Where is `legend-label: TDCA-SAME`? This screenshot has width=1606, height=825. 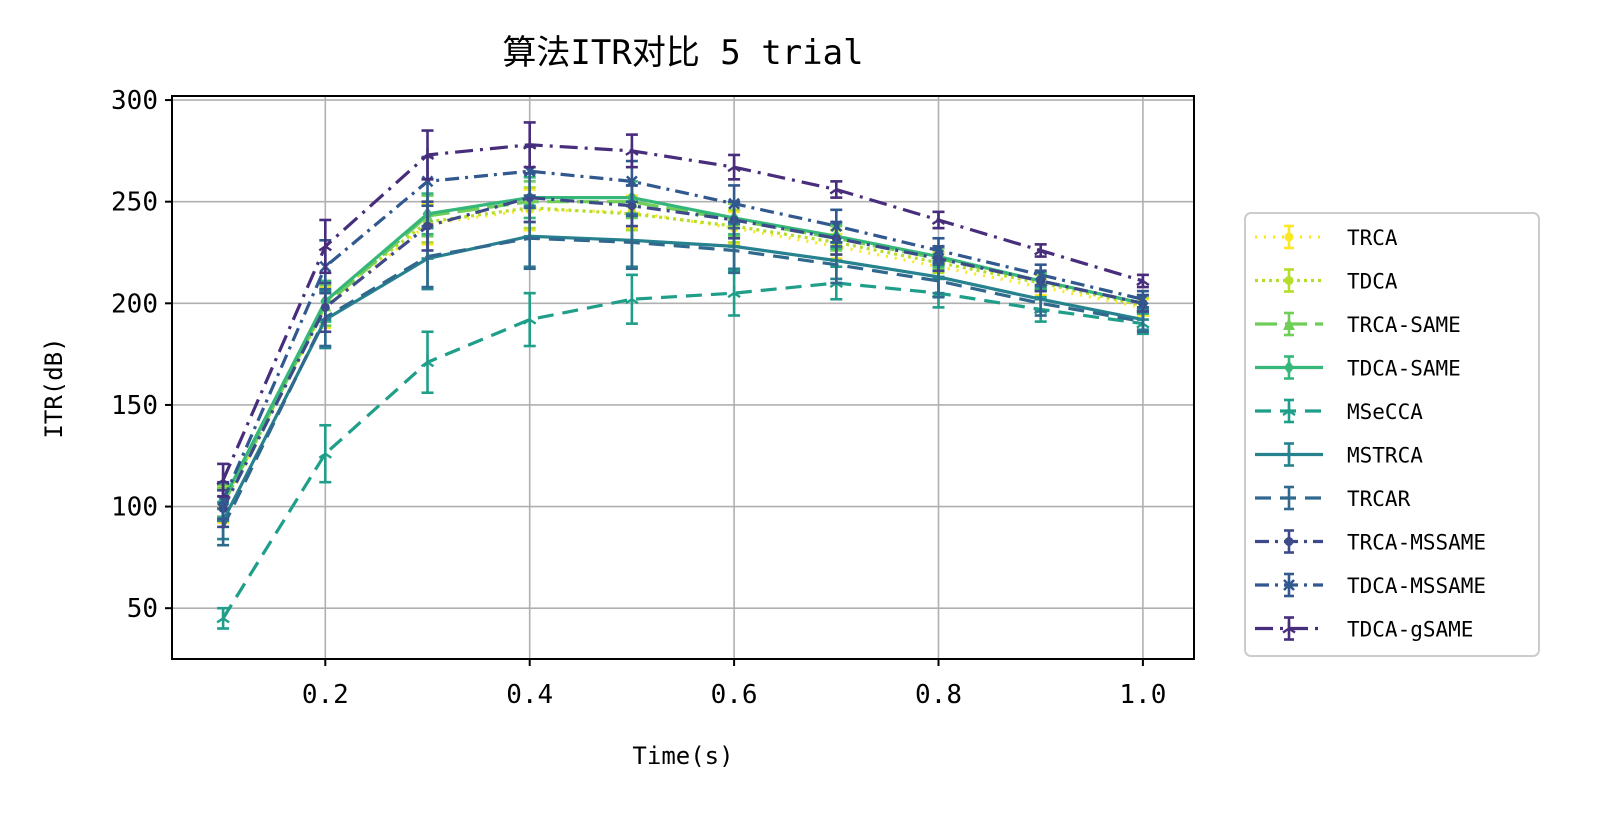 legend-label: TDCA-SAME is located at coordinates (1404, 369).